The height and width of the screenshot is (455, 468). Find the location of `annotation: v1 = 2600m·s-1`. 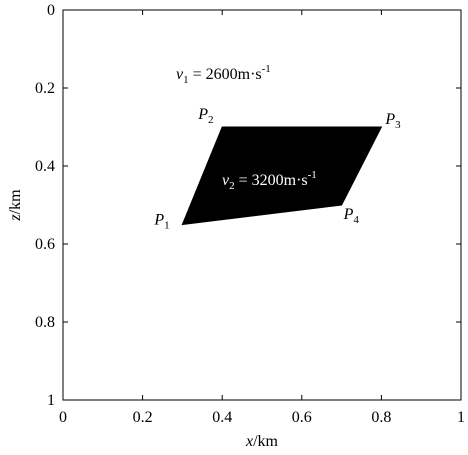

annotation: v1 = 2600m·s-1 is located at coordinates (223, 74).